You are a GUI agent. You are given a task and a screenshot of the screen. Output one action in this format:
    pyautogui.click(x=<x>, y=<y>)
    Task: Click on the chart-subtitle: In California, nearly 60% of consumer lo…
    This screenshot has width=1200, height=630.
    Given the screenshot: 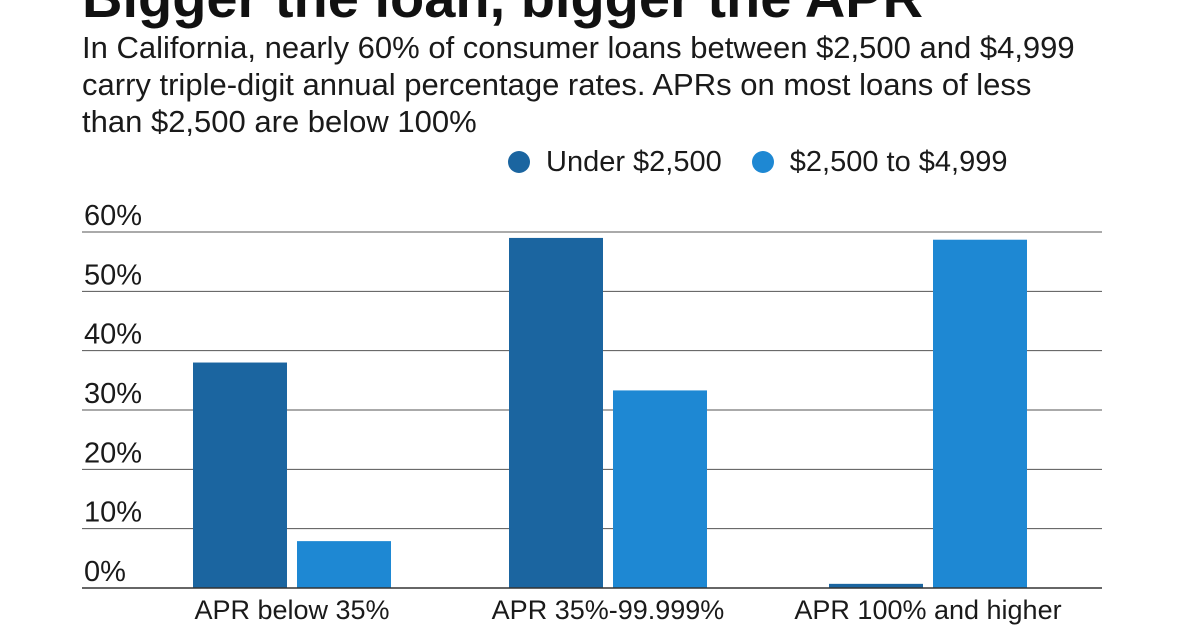 What is the action you would take?
    pyautogui.click(x=578, y=84)
    